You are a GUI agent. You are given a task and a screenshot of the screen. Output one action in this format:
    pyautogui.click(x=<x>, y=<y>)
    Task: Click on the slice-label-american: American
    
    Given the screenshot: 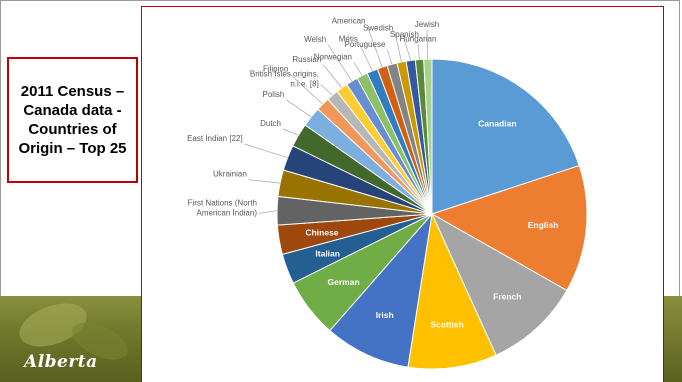 What is the action you would take?
    pyautogui.click(x=349, y=21)
    